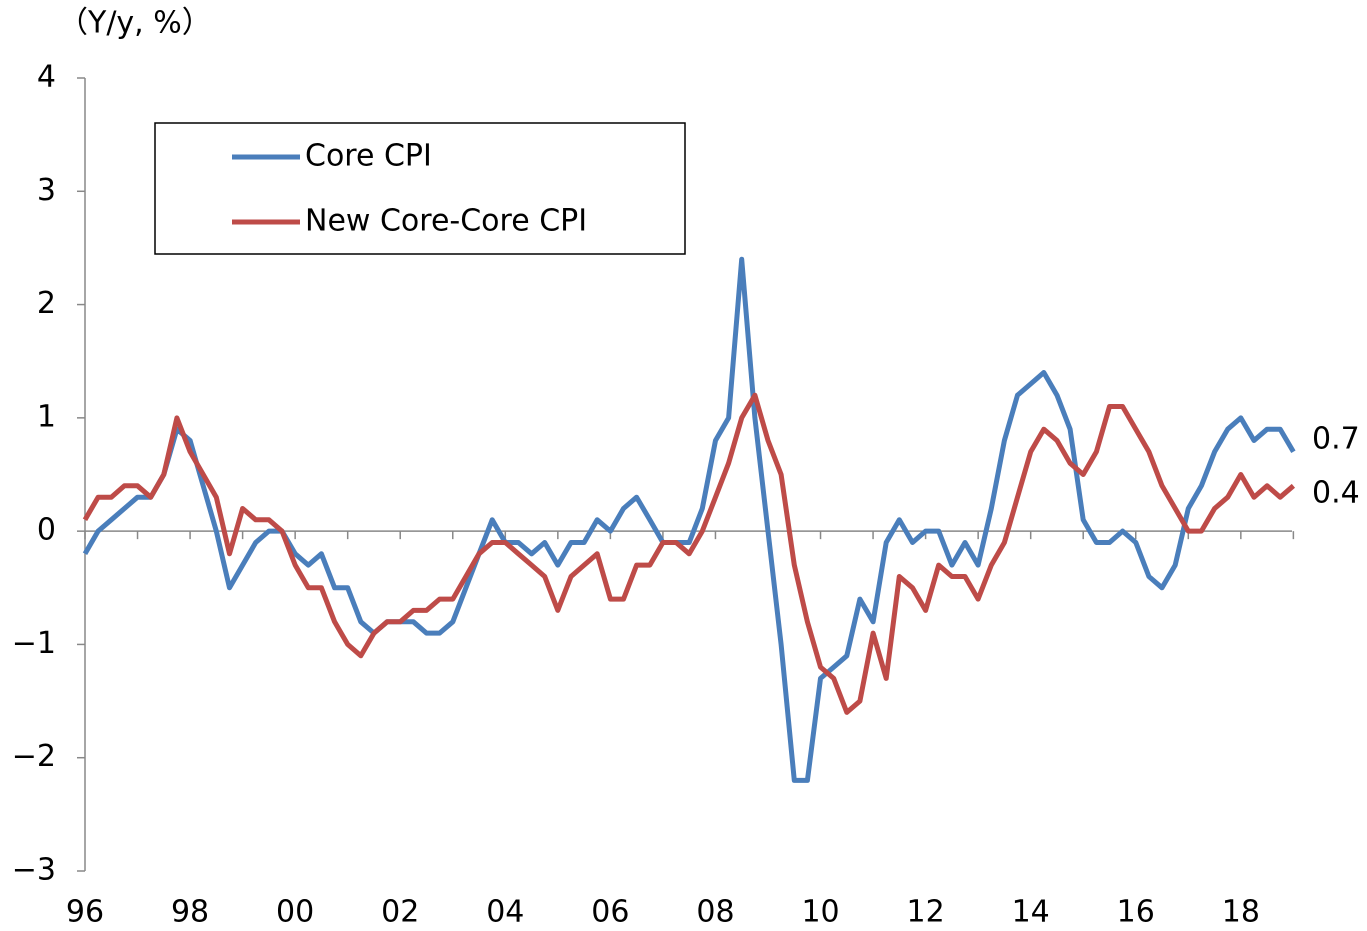 The height and width of the screenshot is (931, 1367). I want to click on y-tick-label: 2, so click(46, 303).